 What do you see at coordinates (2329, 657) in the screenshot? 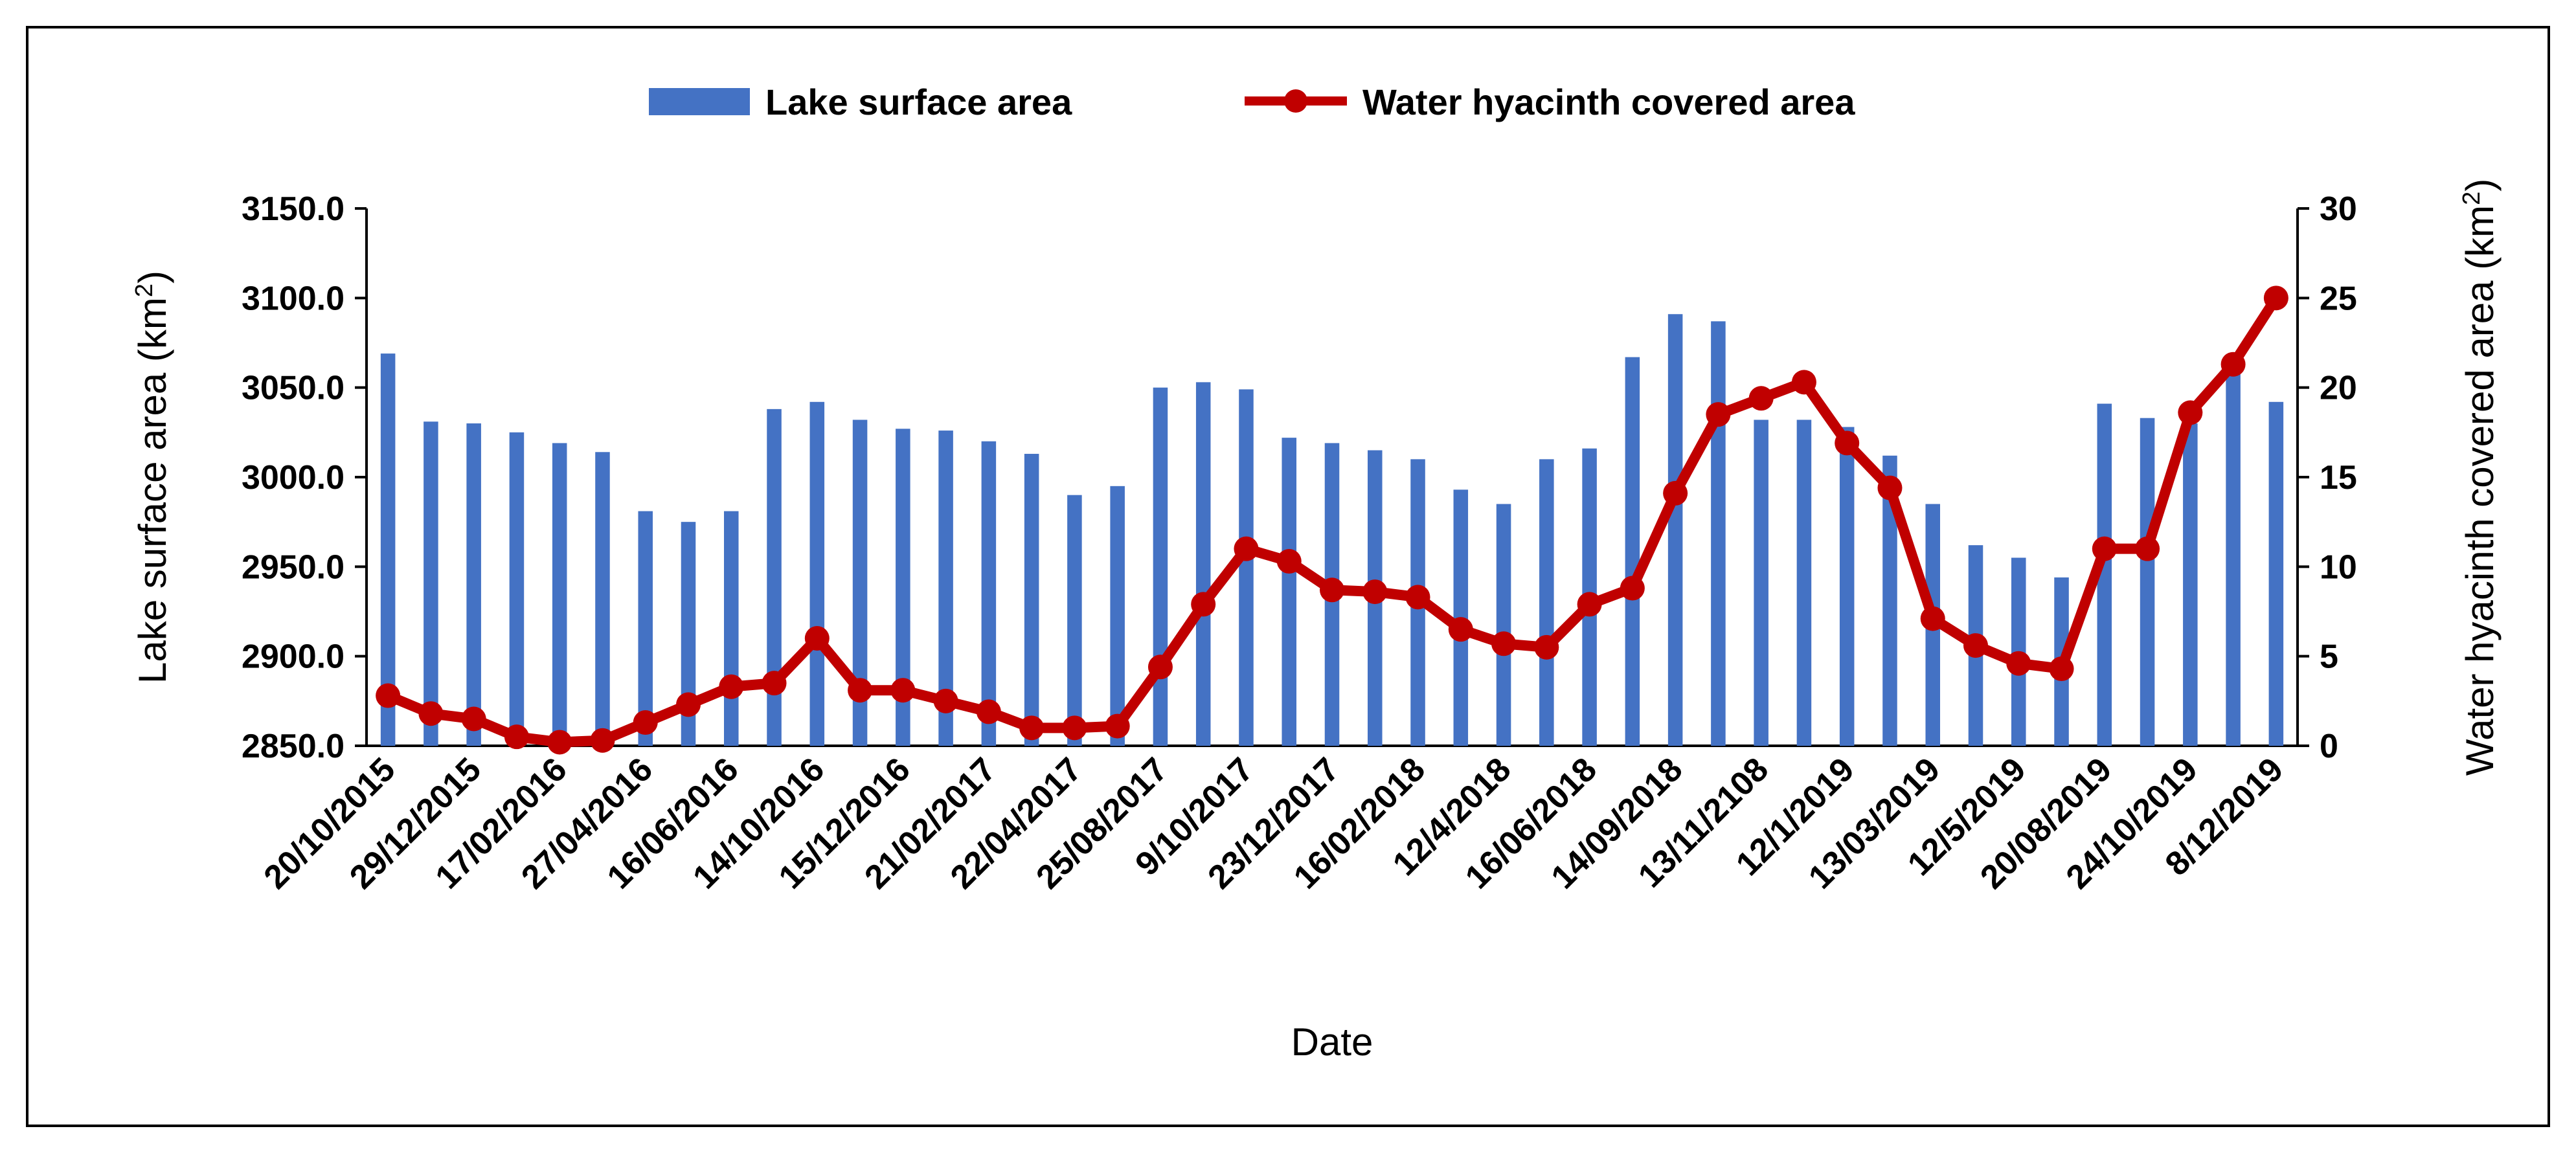
I see `right-tick-label: 5` at bounding box center [2329, 657].